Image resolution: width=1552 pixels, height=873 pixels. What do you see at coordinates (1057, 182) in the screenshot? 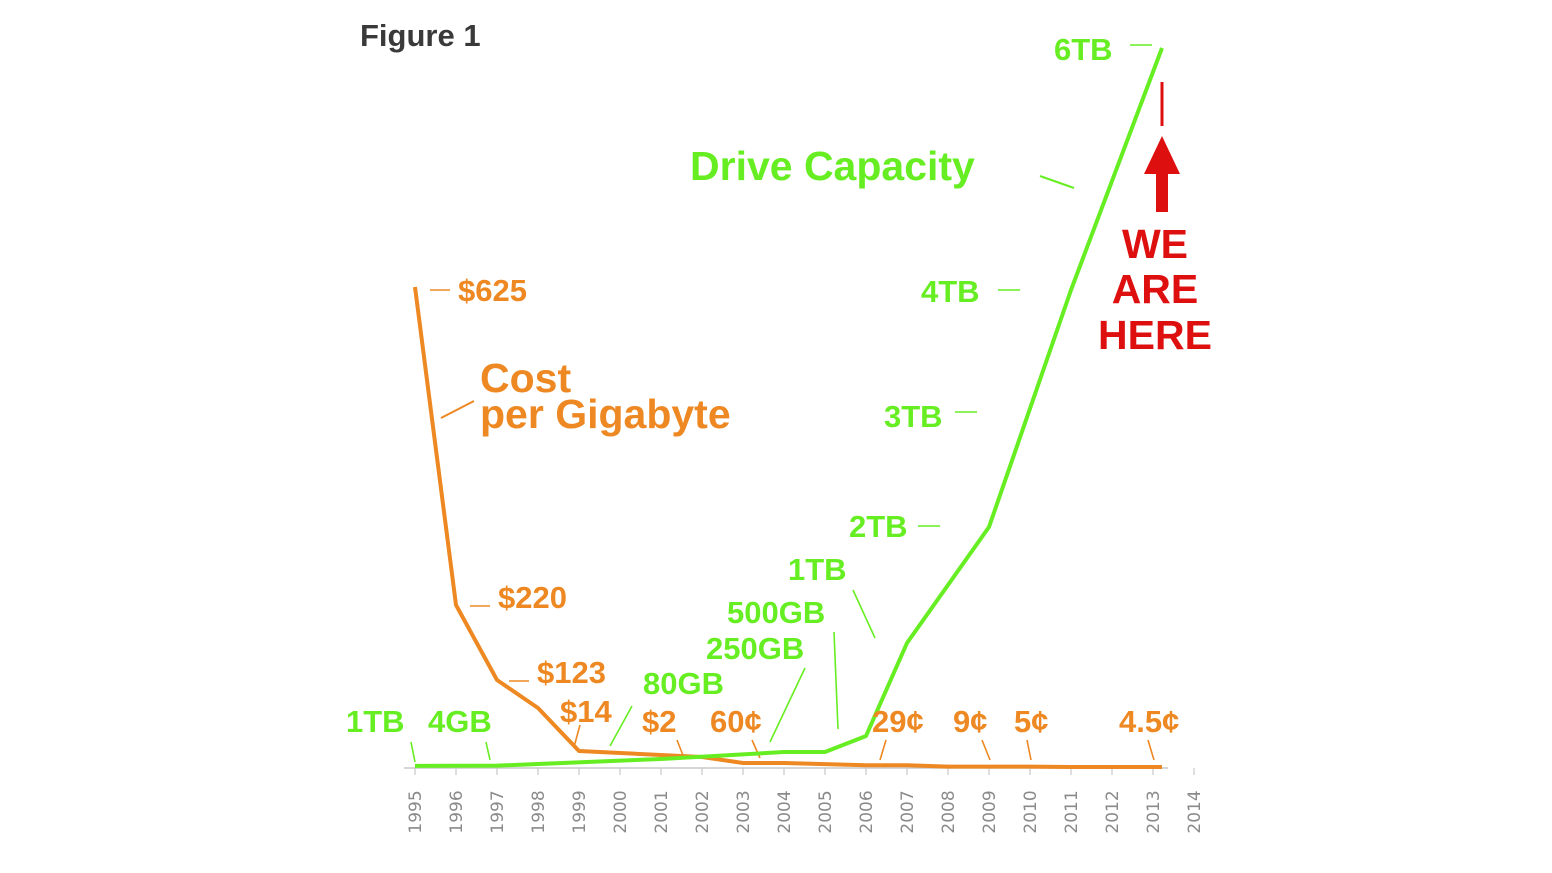
I see `drive-capacity-label-leader` at bounding box center [1057, 182].